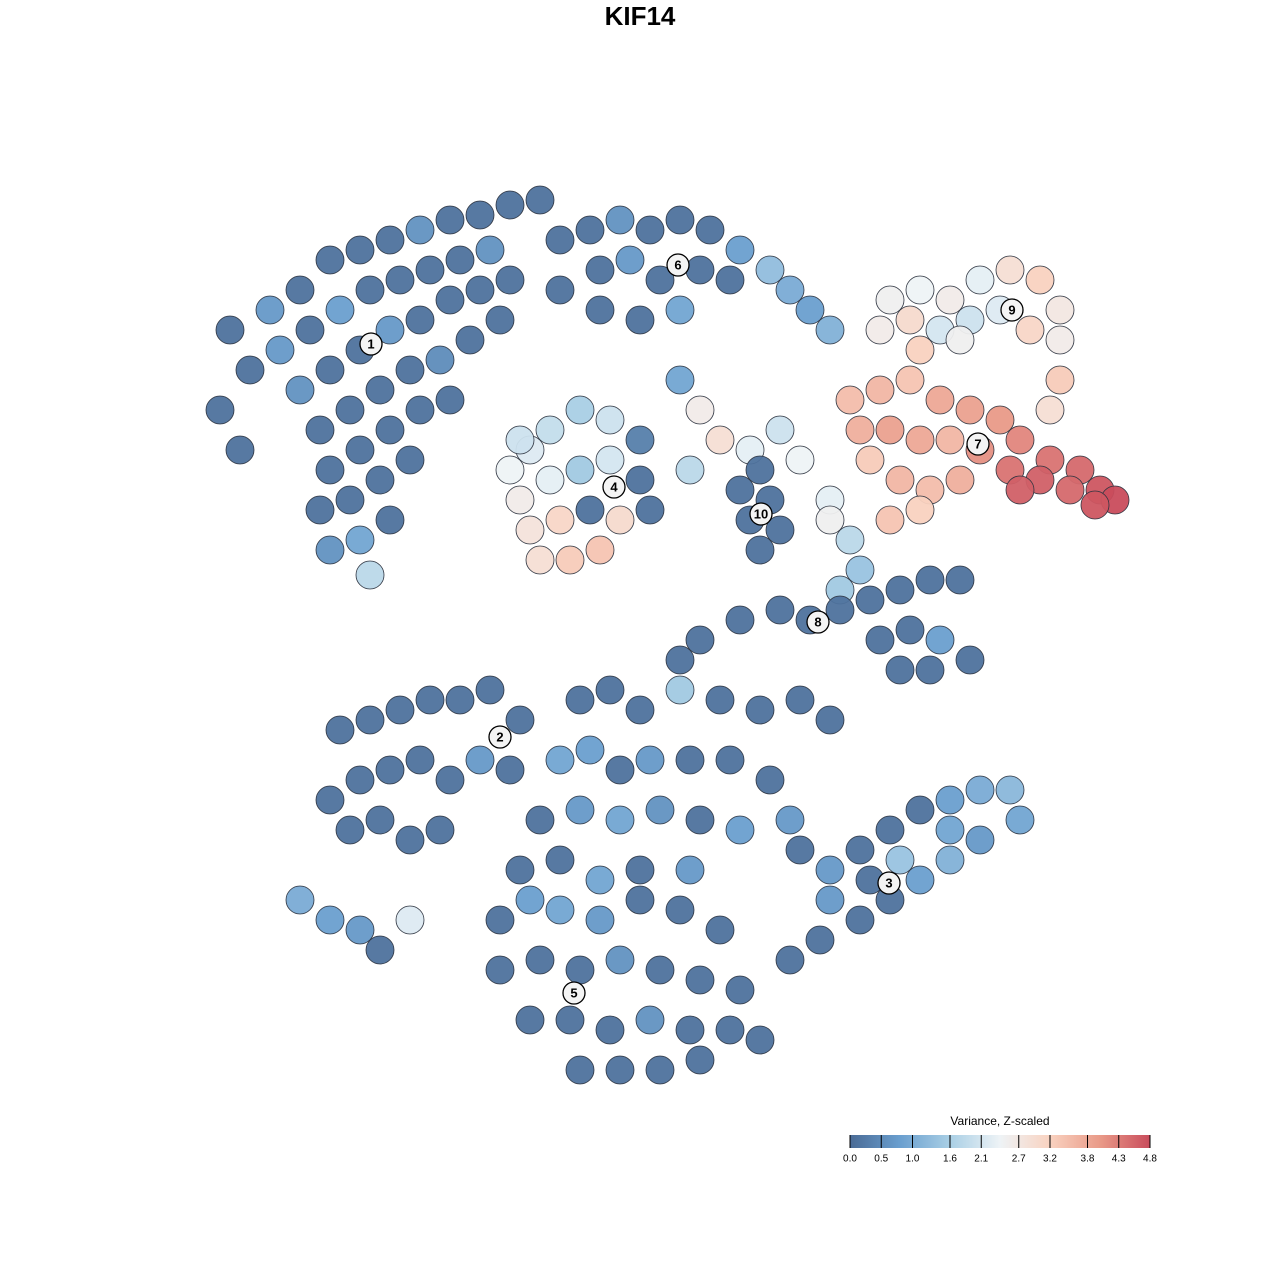 The height and width of the screenshot is (1280, 1280). I want to click on colorbar-tick-label: 0.0, so click(850, 1159).